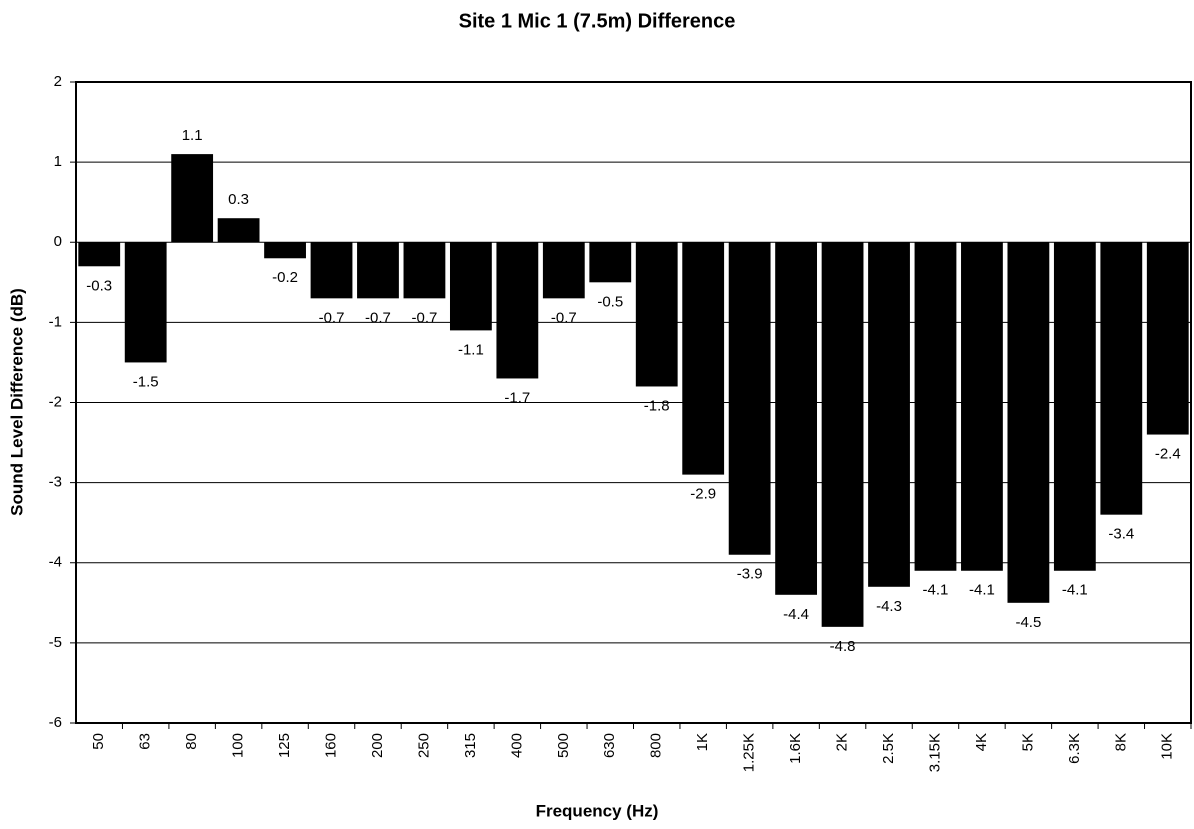 This screenshot has width=1194, height=829. What do you see at coordinates (192, 135) in the screenshot?
I see `value-label: 1.1` at bounding box center [192, 135].